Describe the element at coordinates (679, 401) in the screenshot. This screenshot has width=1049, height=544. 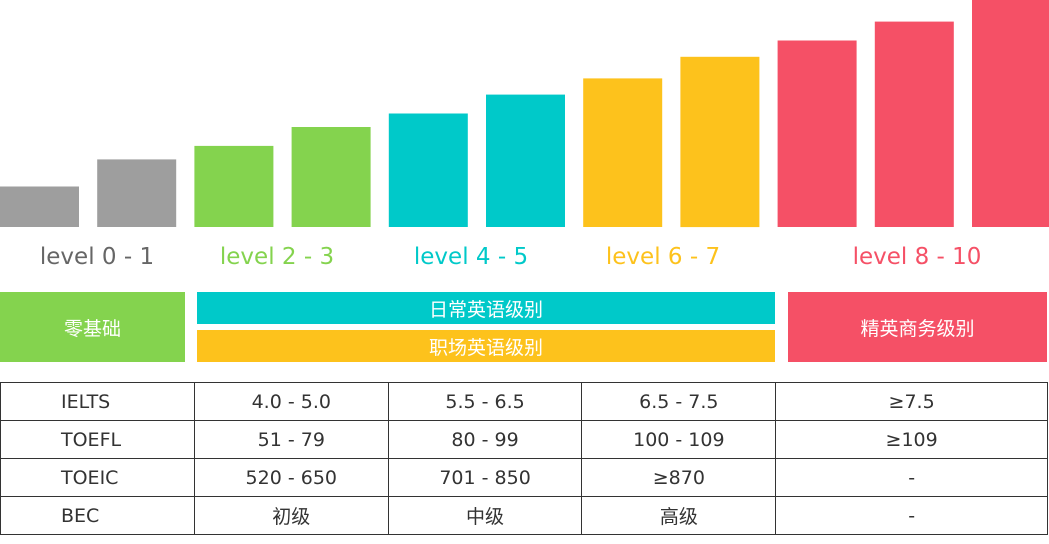
I see `table-cell: 6.5 - 7.5` at that location.